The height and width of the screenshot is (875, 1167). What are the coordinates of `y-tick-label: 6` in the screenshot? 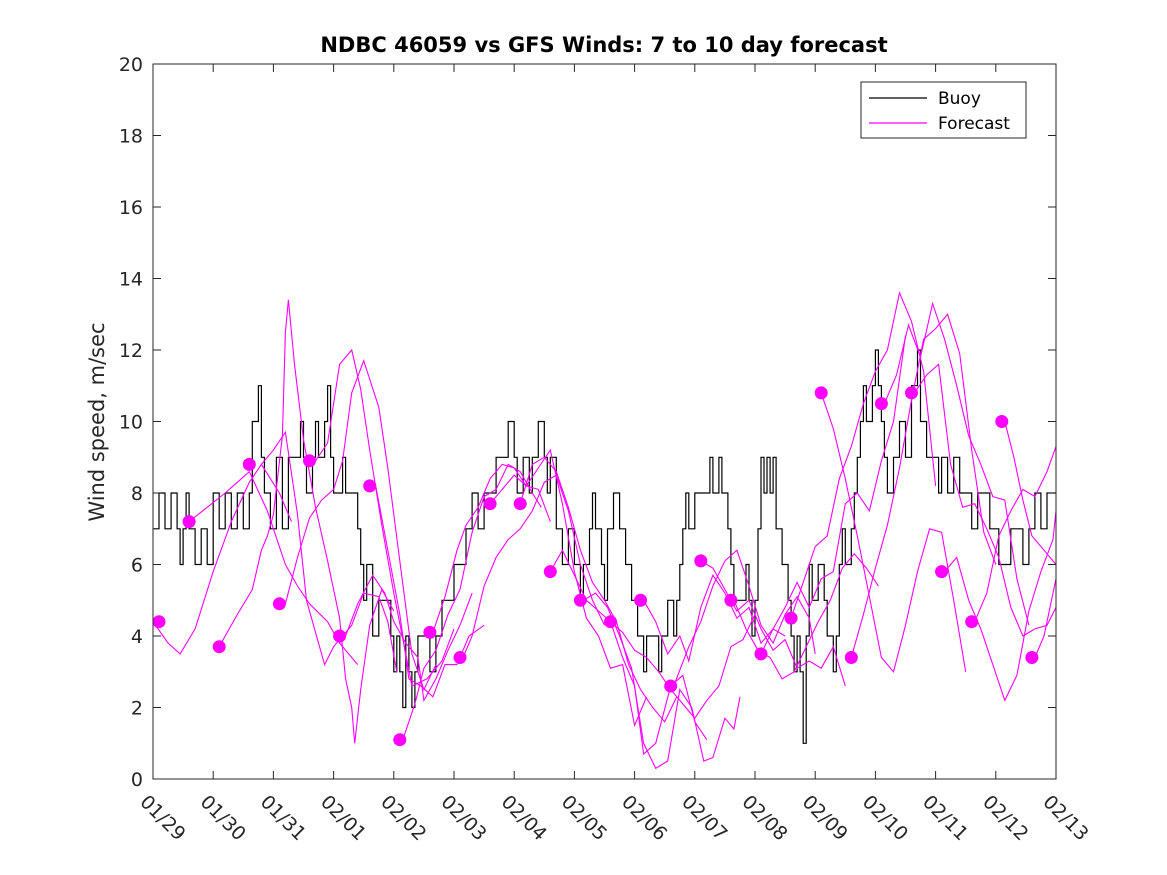 It's located at (137, 566).